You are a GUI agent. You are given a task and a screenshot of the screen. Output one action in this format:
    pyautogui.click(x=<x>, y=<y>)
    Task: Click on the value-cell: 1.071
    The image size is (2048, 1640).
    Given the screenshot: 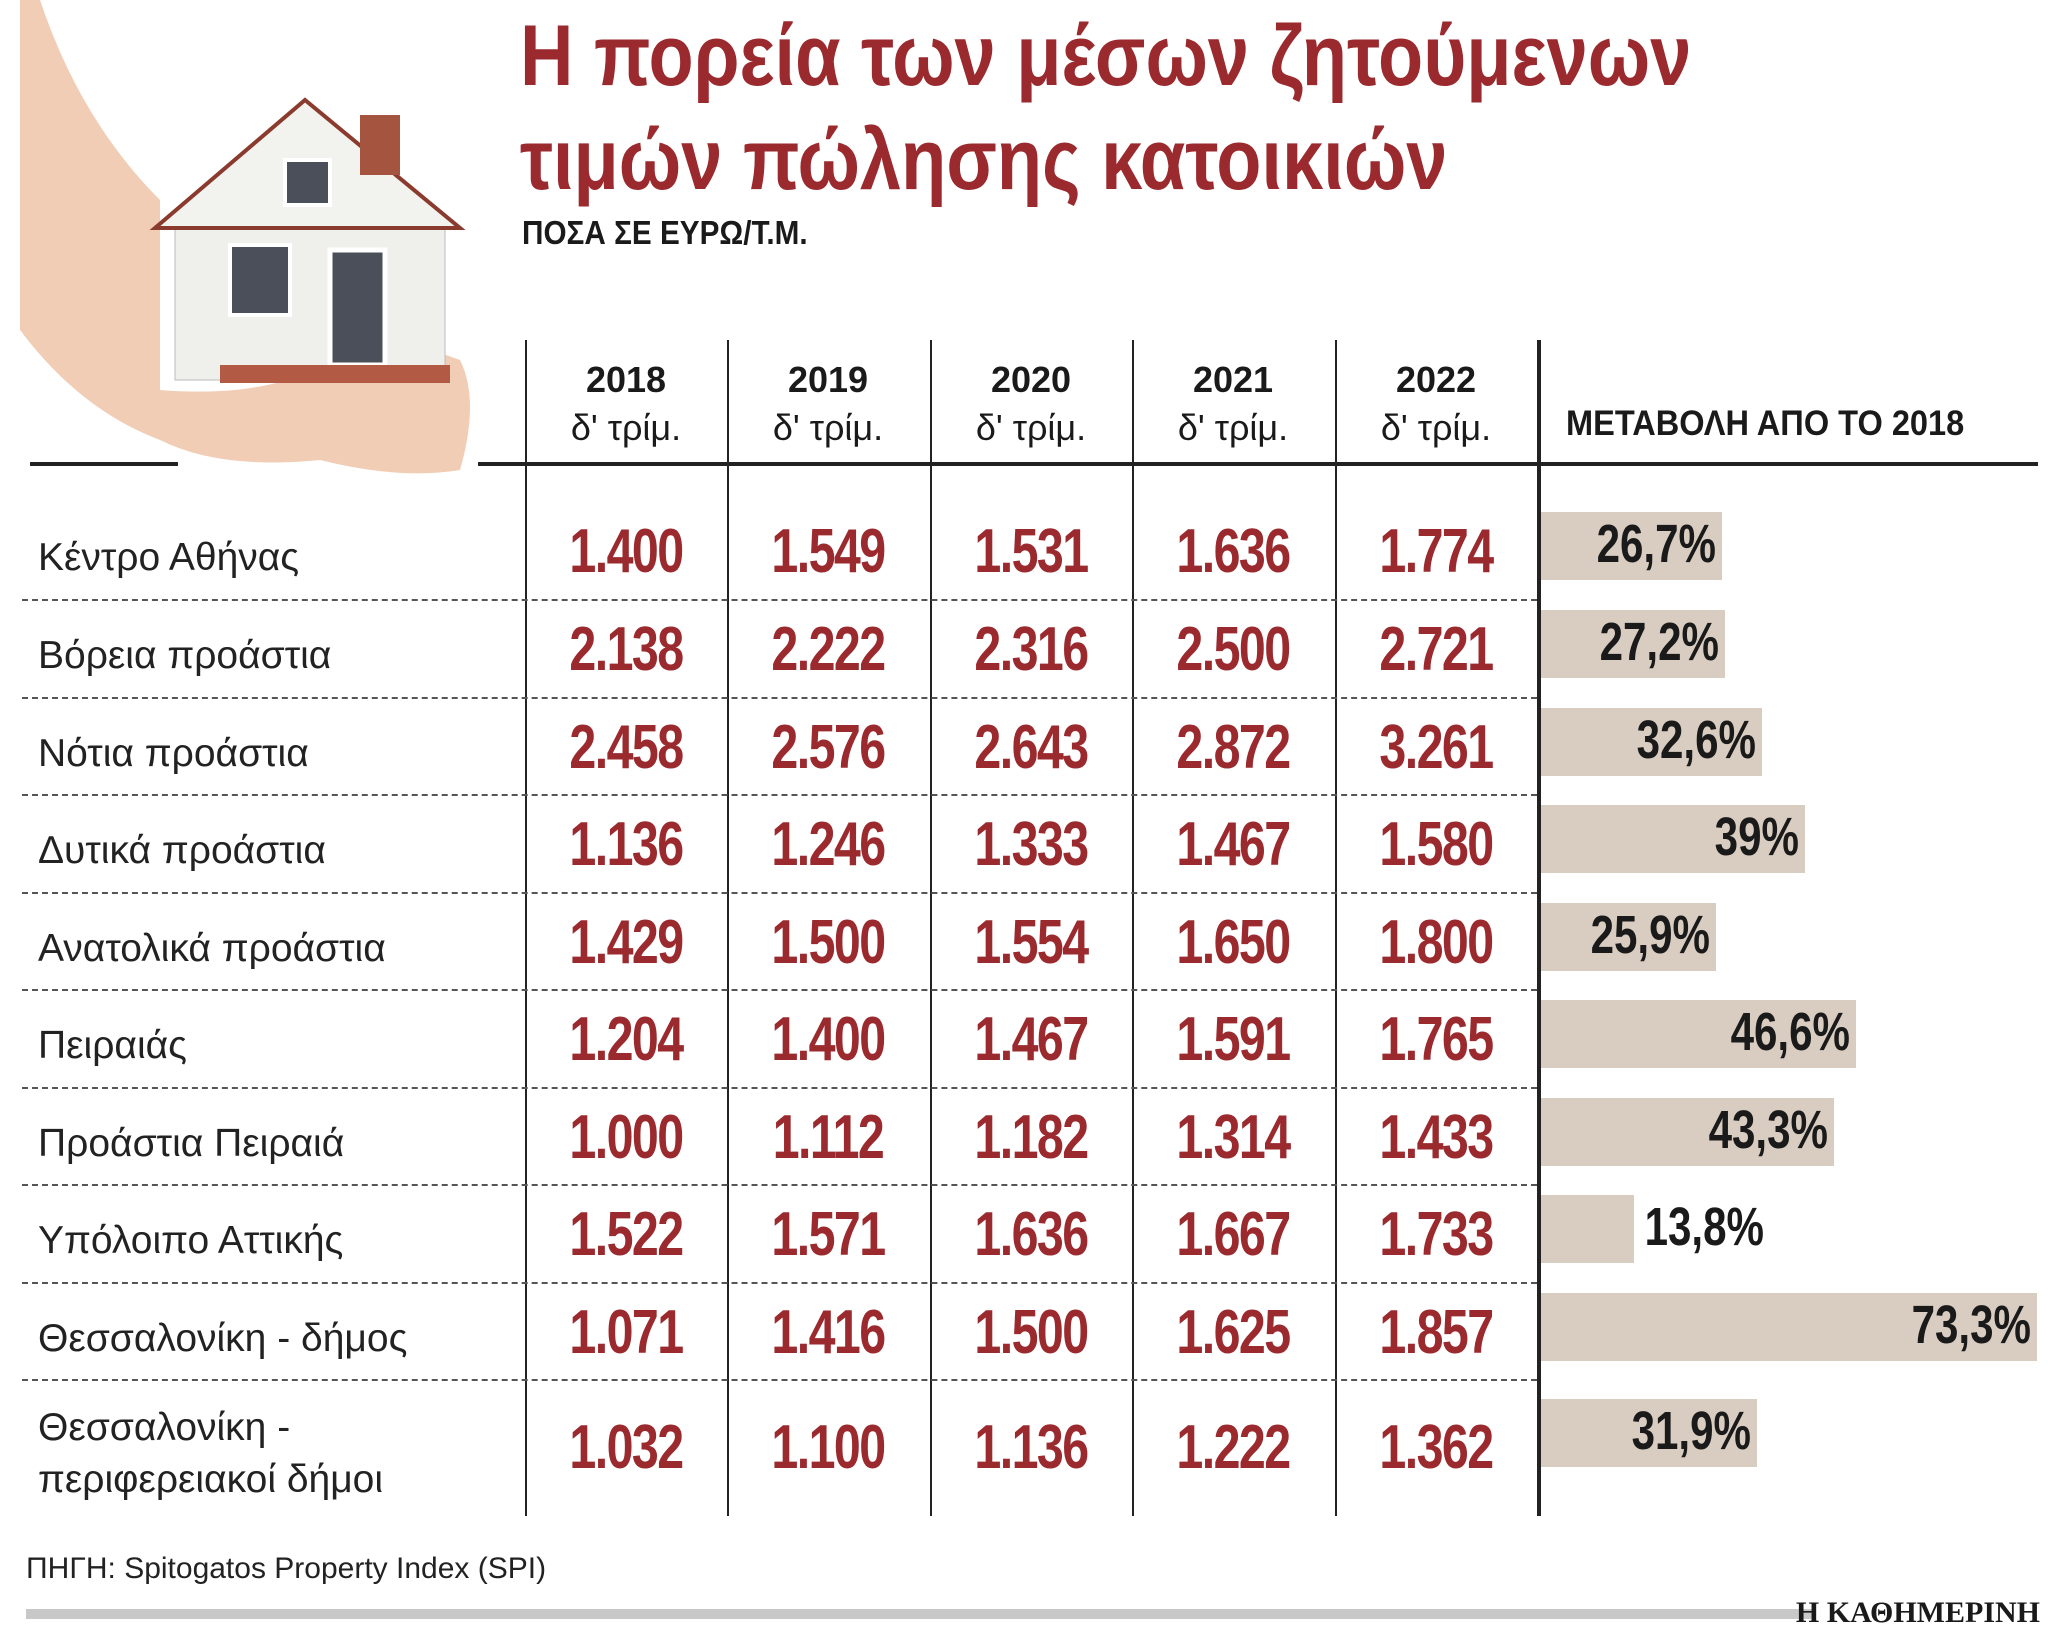 What is the action you would take?
    pyautogui.click(x=626, y=1332)
    